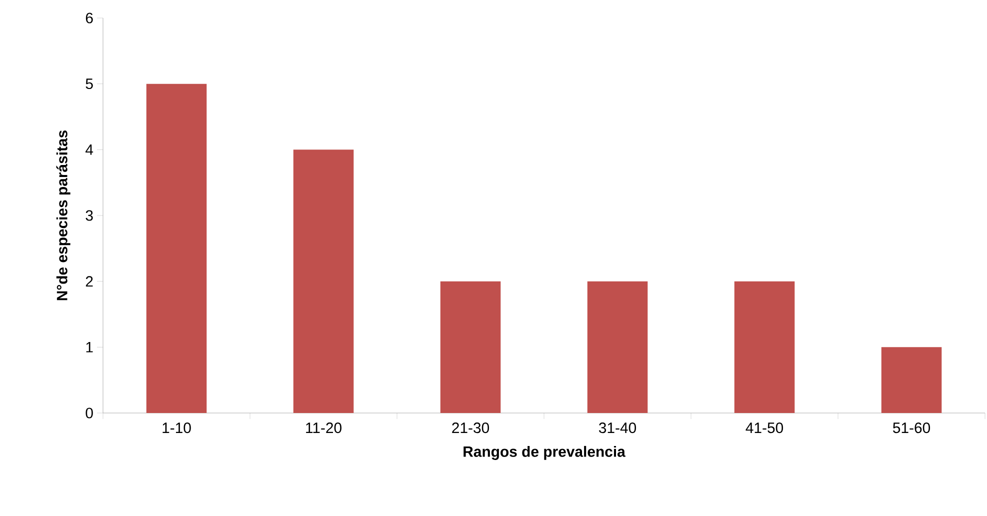 The height and width of the screenshot is (516, 987). I want to click on x-tick-label: 1-10, so click(176, 428).